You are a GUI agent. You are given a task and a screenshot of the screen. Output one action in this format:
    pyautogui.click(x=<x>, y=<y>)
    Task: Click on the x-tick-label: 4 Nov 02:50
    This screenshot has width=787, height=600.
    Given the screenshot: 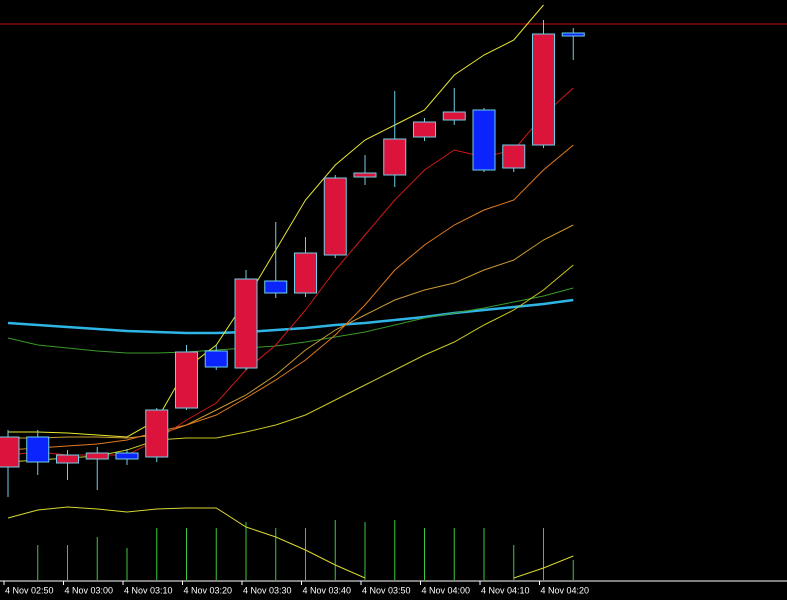 What is the action you would take?
    pyautogui.click(x=29, y=590)
    